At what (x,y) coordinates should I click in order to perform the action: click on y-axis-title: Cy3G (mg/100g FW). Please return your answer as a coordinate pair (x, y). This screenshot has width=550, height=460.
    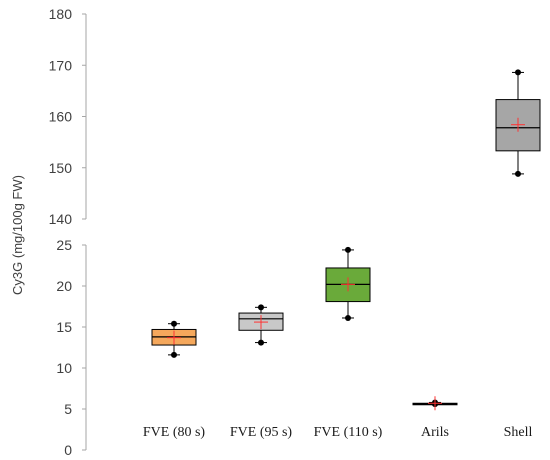
    Looking at the image, I should click on (17, 235).